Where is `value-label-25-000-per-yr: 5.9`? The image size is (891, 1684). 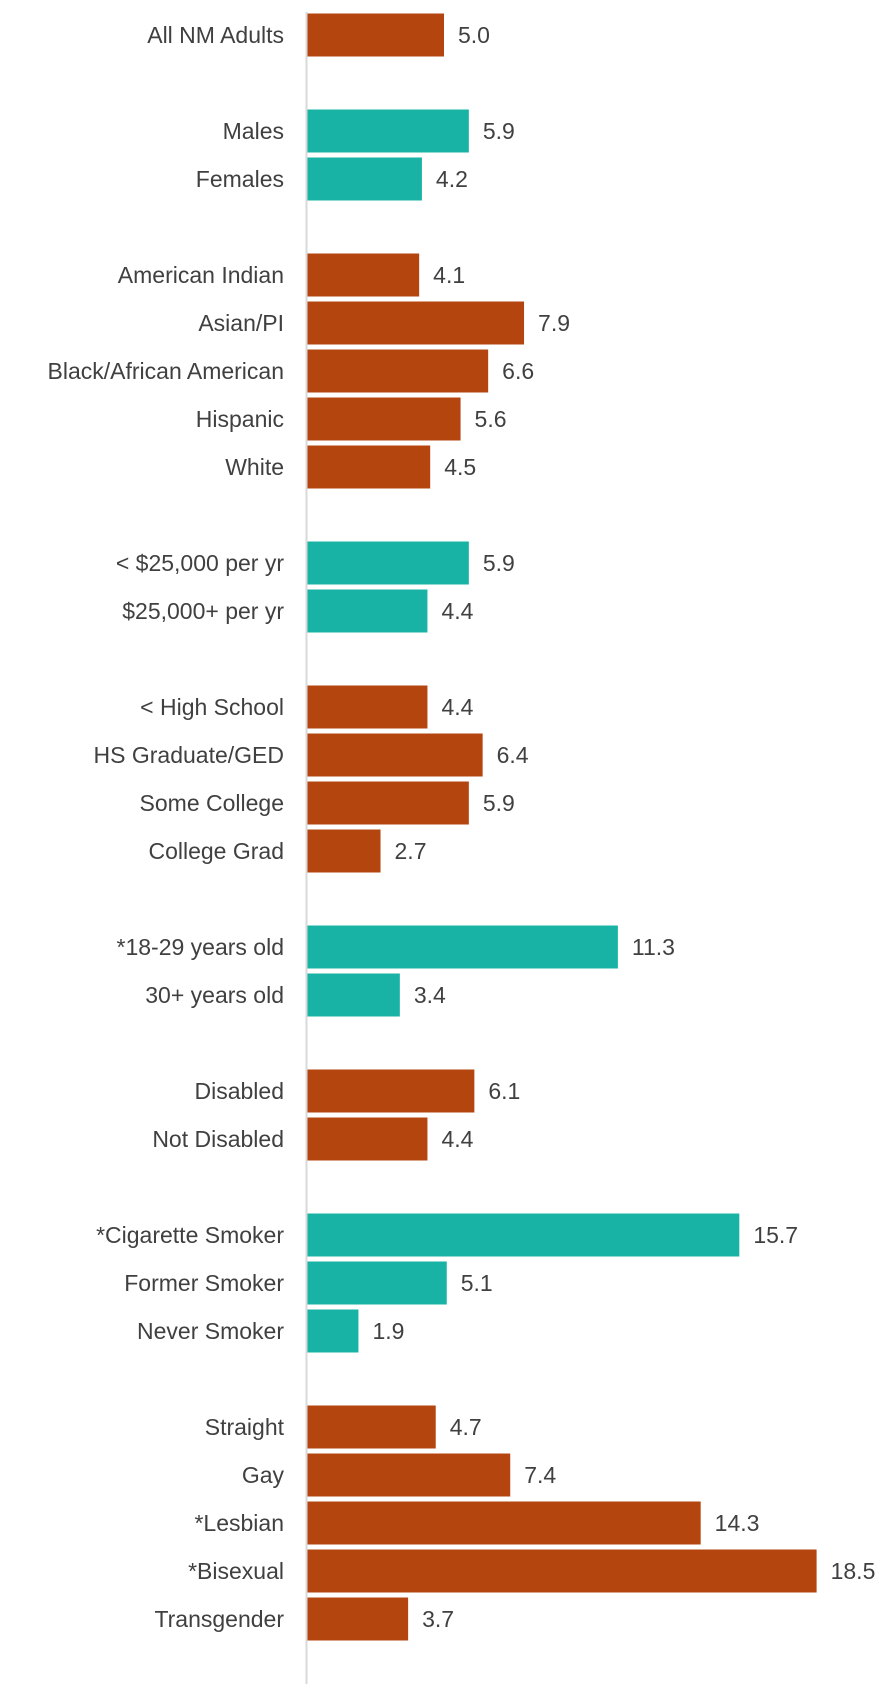 value-label-25-000-per-yr: 5.9 is located at coordinates (499, 563).